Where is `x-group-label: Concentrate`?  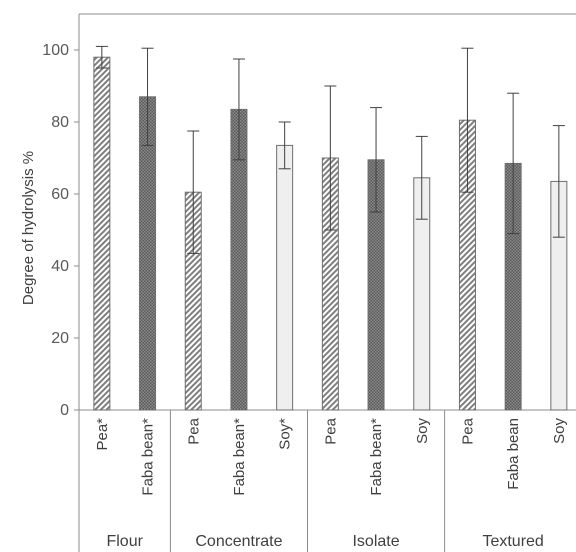 x-group-label: Concentrate is located at coordinates (238, 541).